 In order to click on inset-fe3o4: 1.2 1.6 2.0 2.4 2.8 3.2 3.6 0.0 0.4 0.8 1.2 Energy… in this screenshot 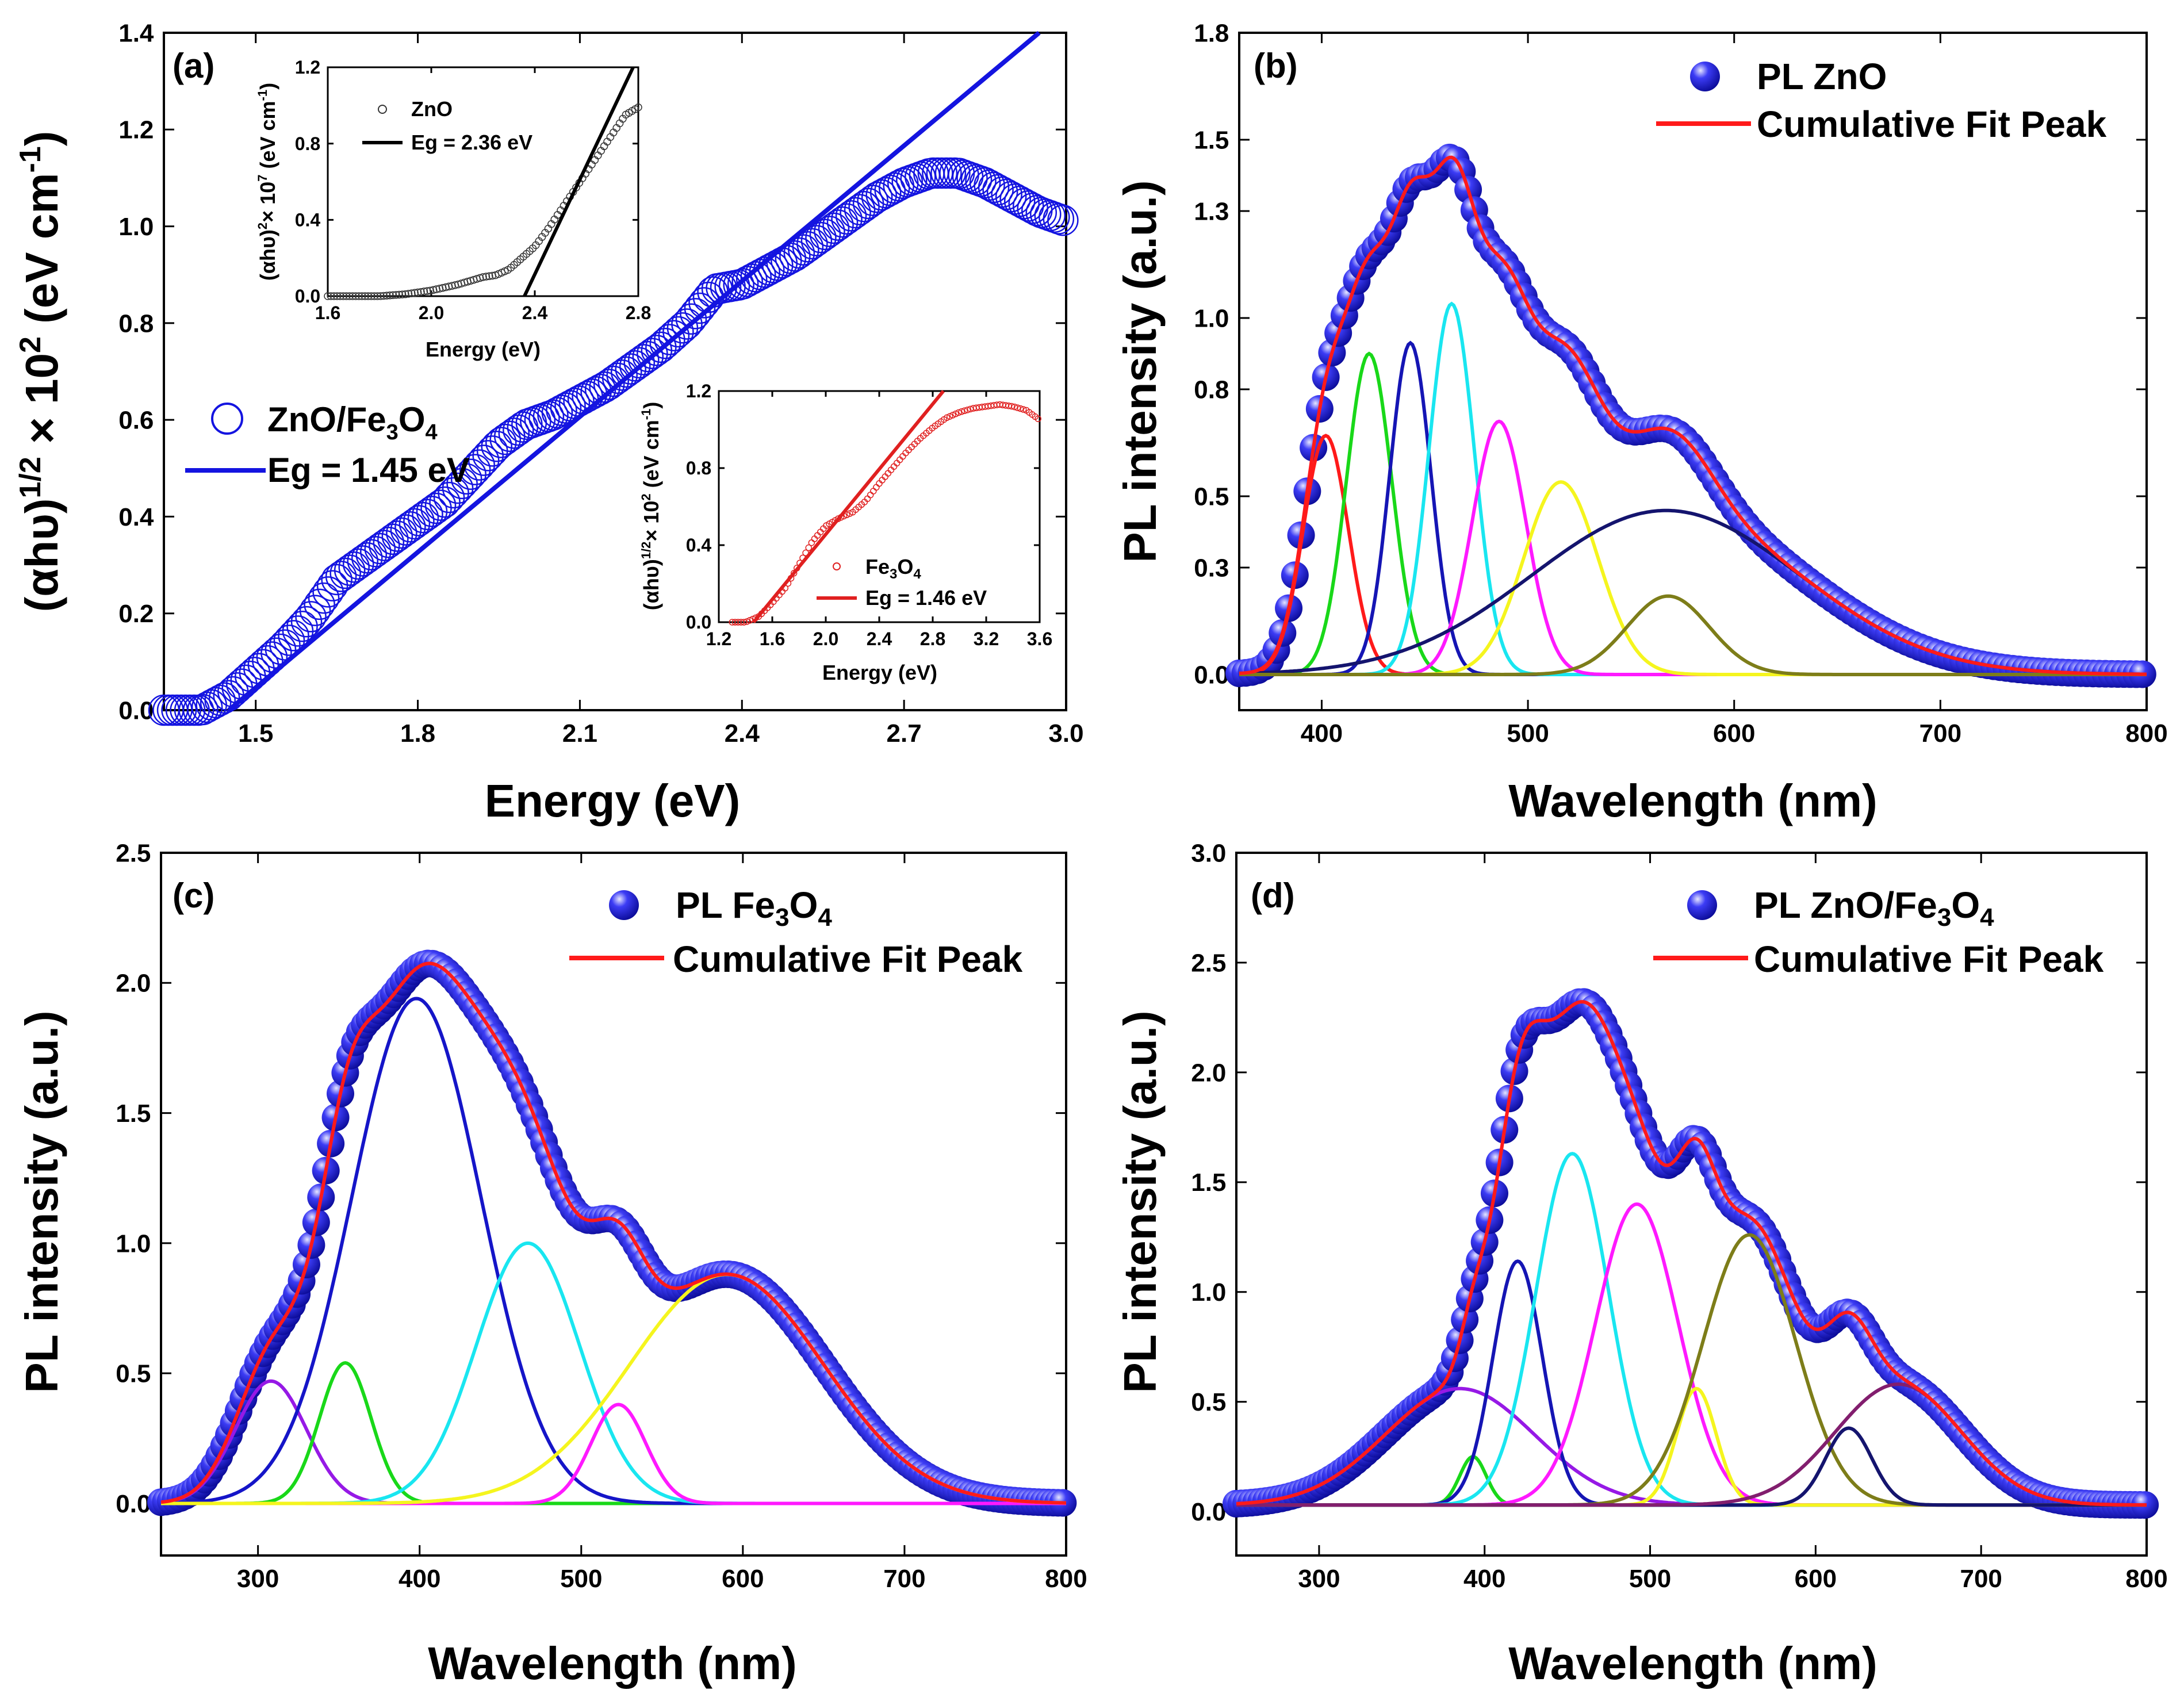, I will do `click(845, 532)`.